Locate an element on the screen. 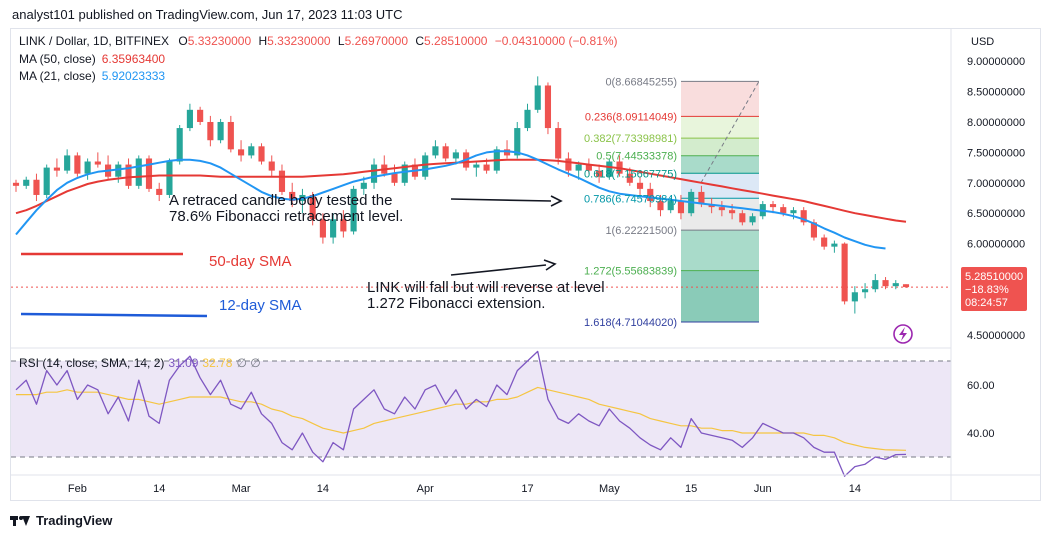 The image size is (1044, 537). price-tick: 7.00000000 is located at coordinates (996, 184).